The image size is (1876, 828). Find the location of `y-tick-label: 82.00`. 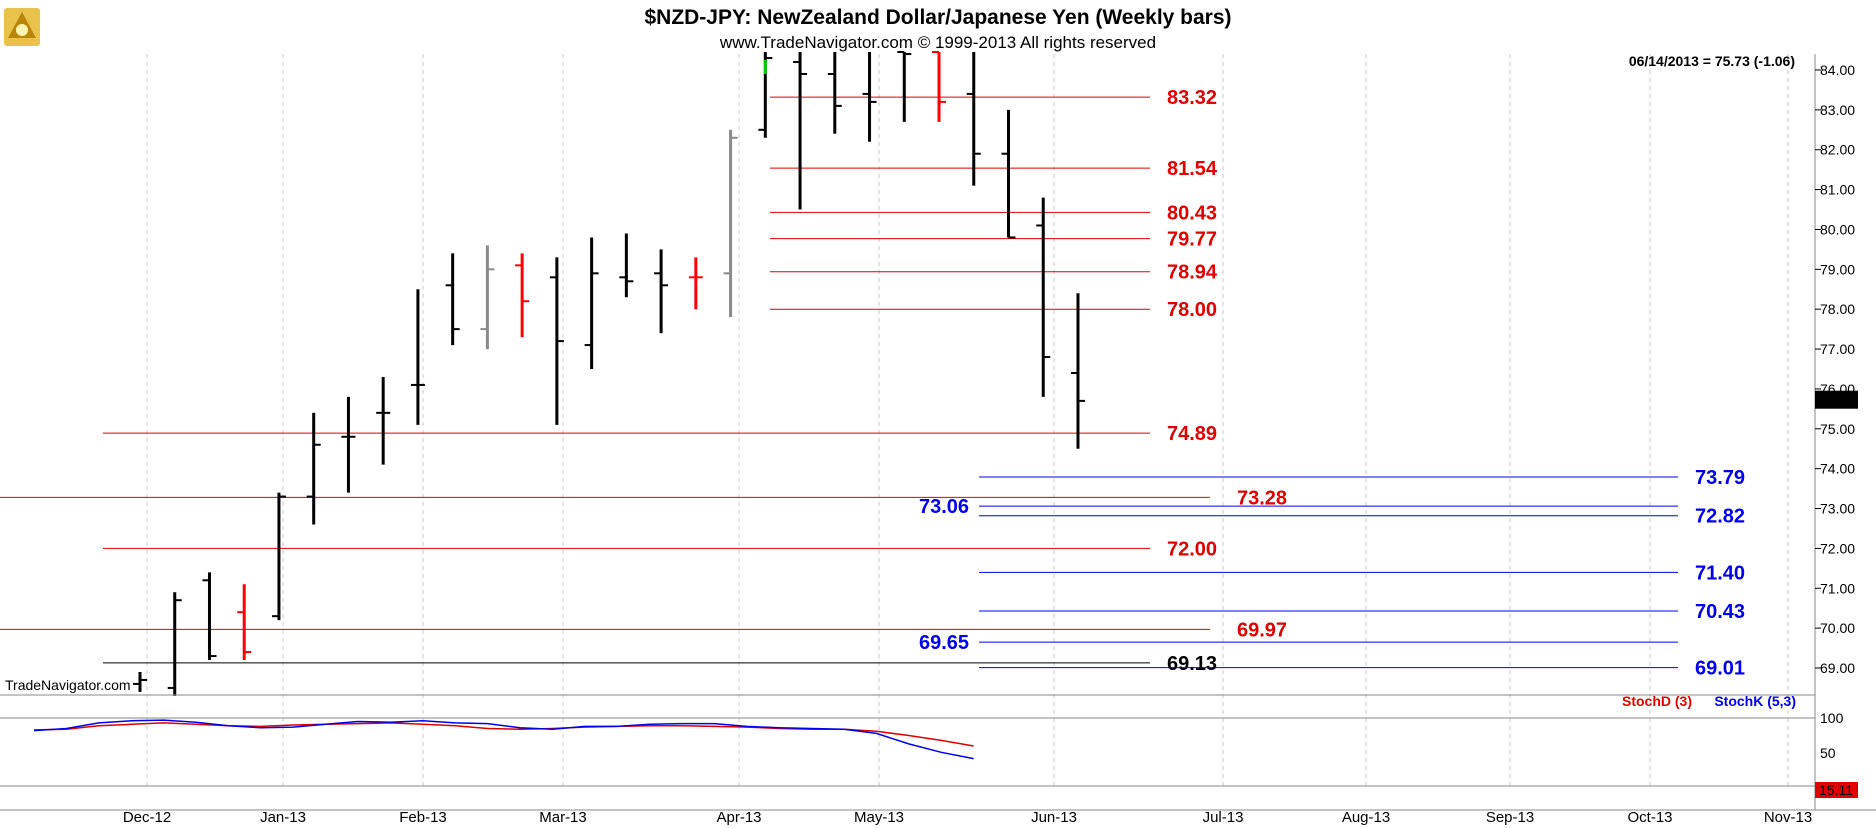

y-tick-label: 82.00 is located at coordinates (1837, 150).